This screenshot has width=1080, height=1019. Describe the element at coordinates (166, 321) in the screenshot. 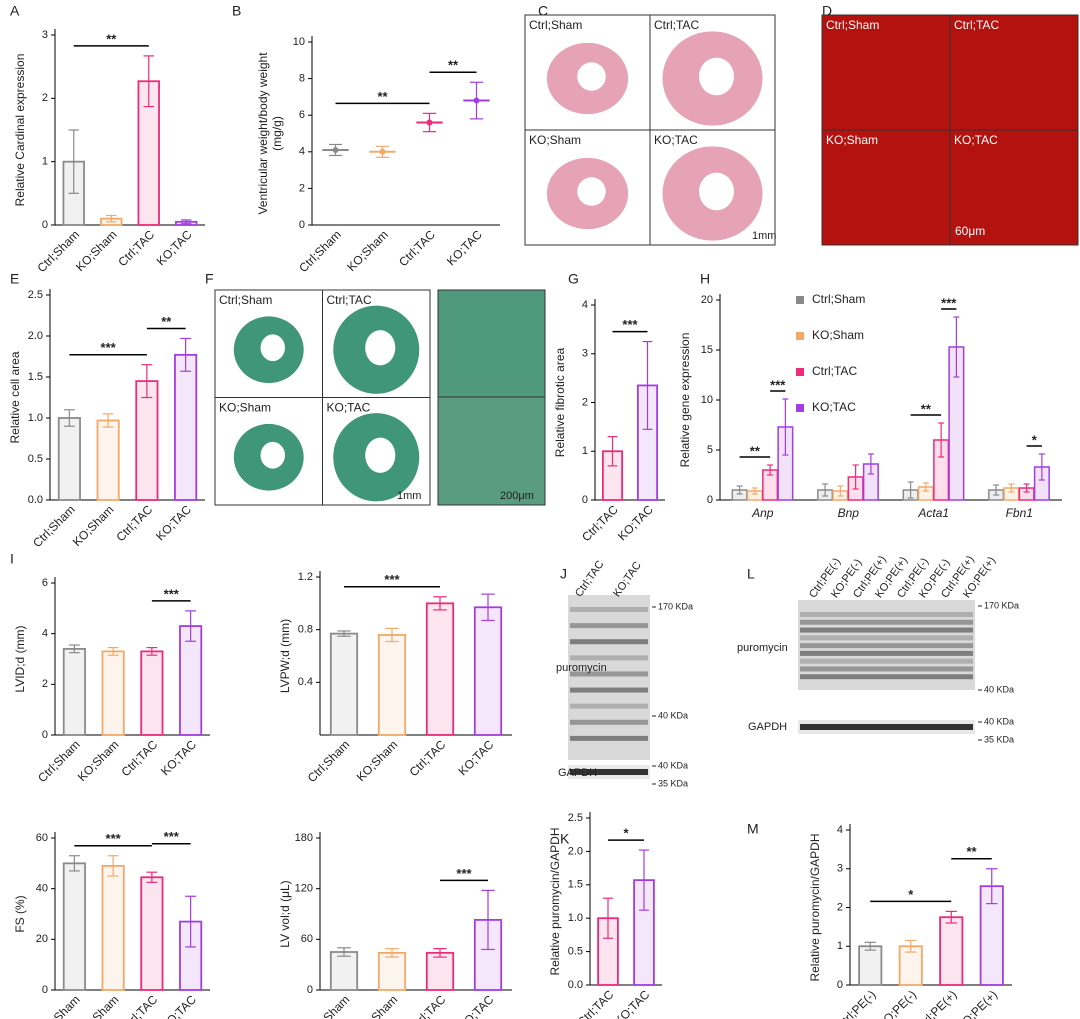

I see `significance-label: **` at that location.